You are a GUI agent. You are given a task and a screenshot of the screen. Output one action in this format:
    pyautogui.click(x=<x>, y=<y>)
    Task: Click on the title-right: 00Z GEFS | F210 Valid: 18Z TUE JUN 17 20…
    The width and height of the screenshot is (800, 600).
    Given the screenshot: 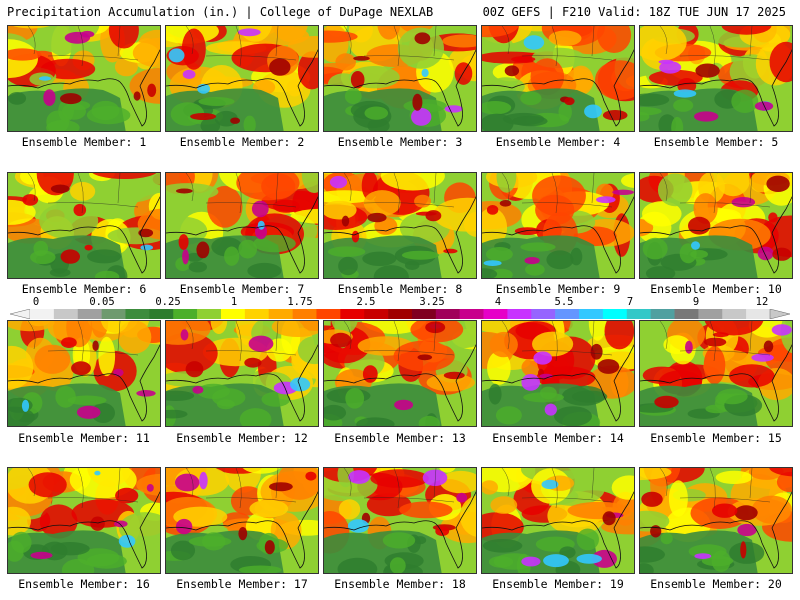 What is the action you would take?
    pyautogui.click(x=634, y=12)
    